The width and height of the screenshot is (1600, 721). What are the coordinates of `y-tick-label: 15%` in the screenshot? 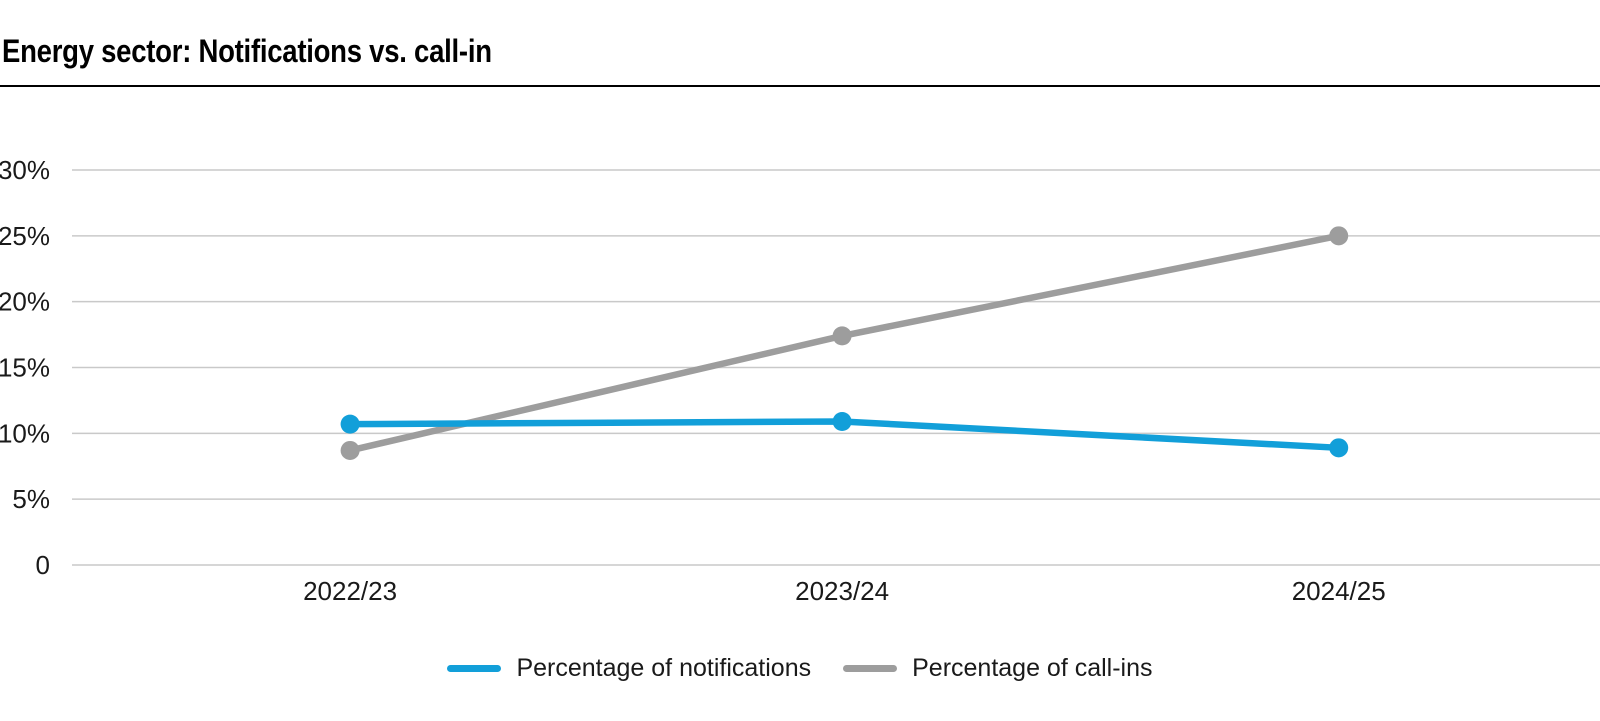 It's located at (25, 368).